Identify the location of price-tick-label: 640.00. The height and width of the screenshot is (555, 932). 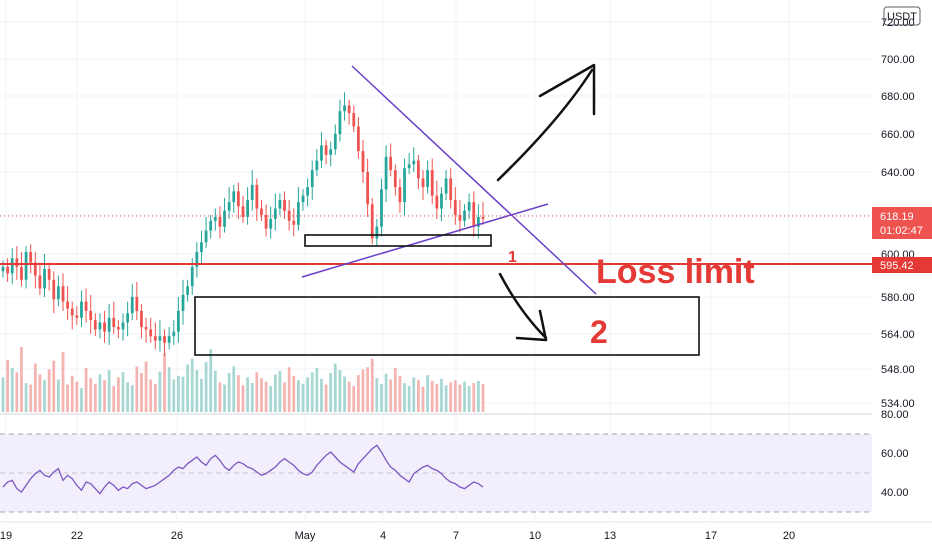
(898, 173).